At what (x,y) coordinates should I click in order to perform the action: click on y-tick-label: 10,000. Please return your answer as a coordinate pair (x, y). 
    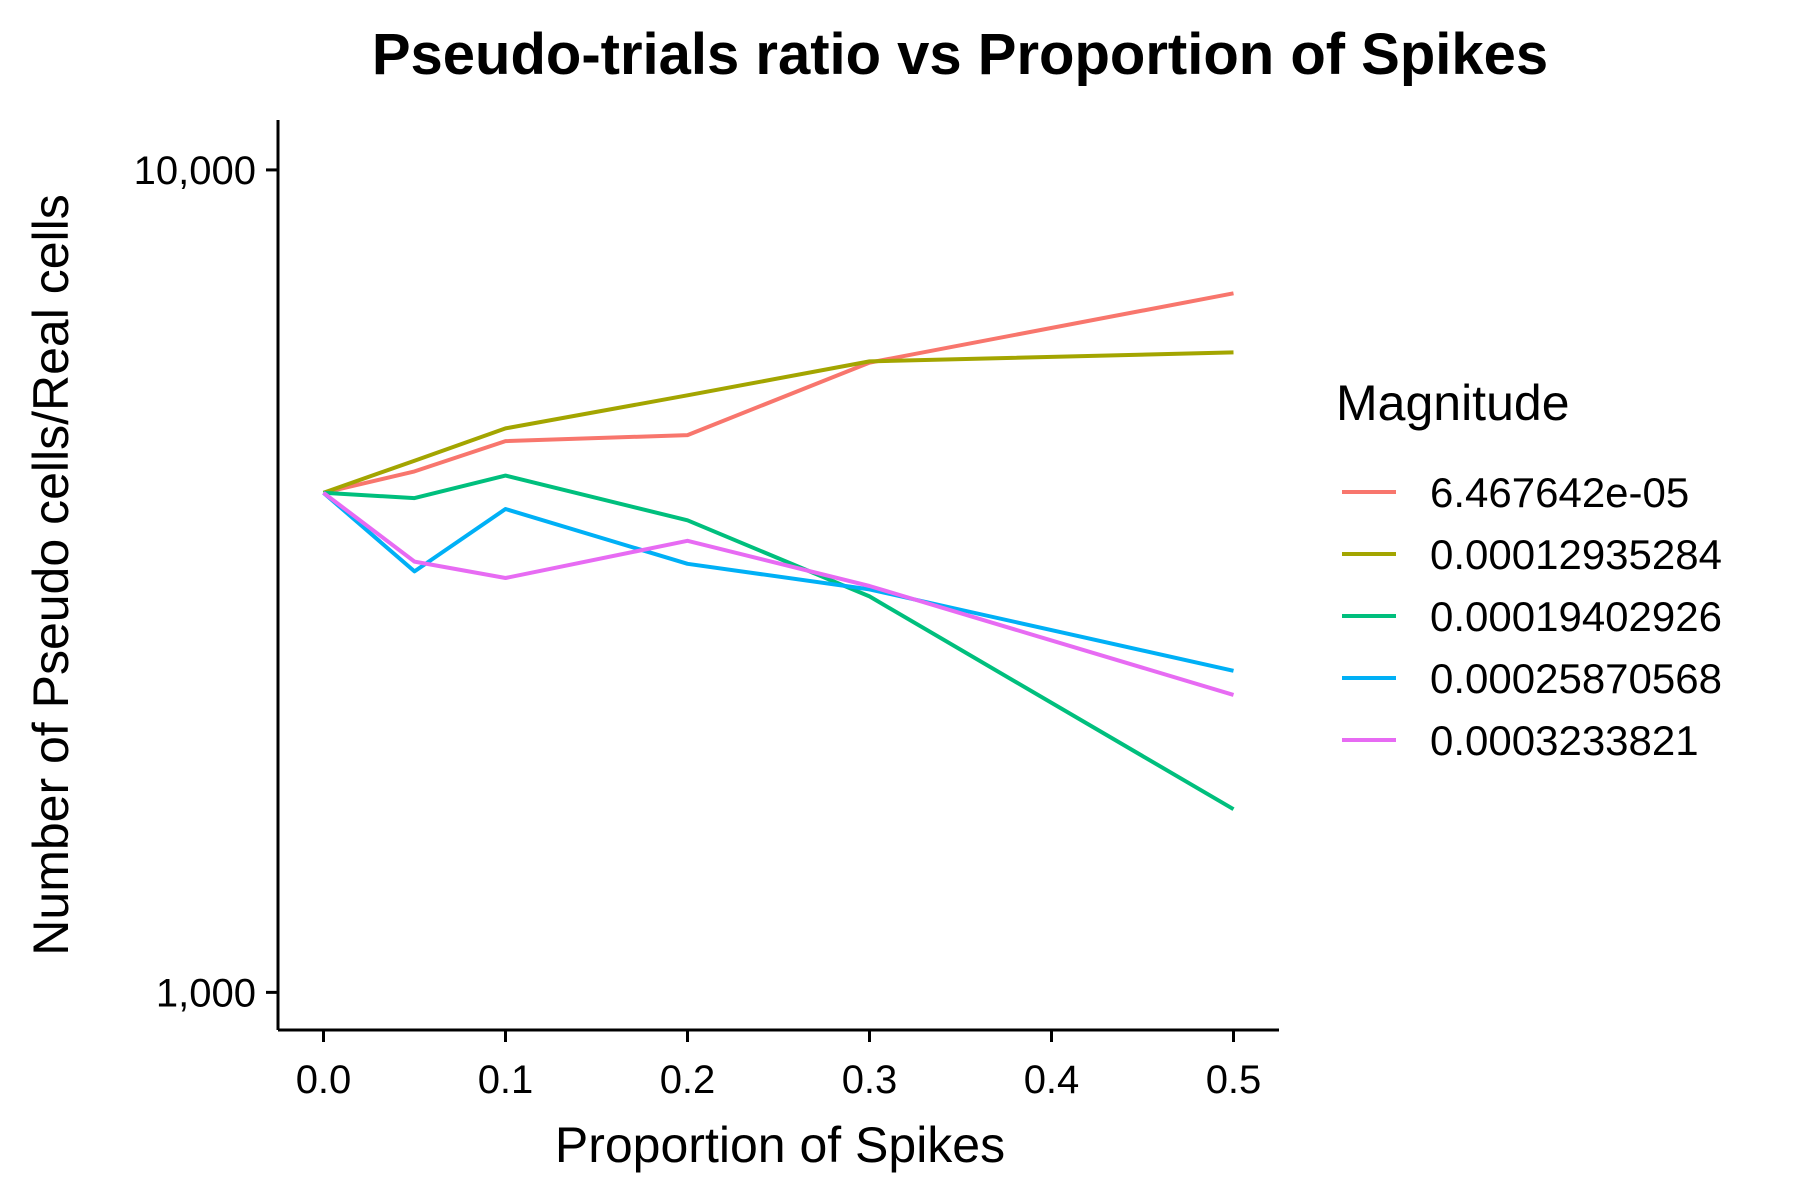
    Looking at the image, I should click on (195, 171).